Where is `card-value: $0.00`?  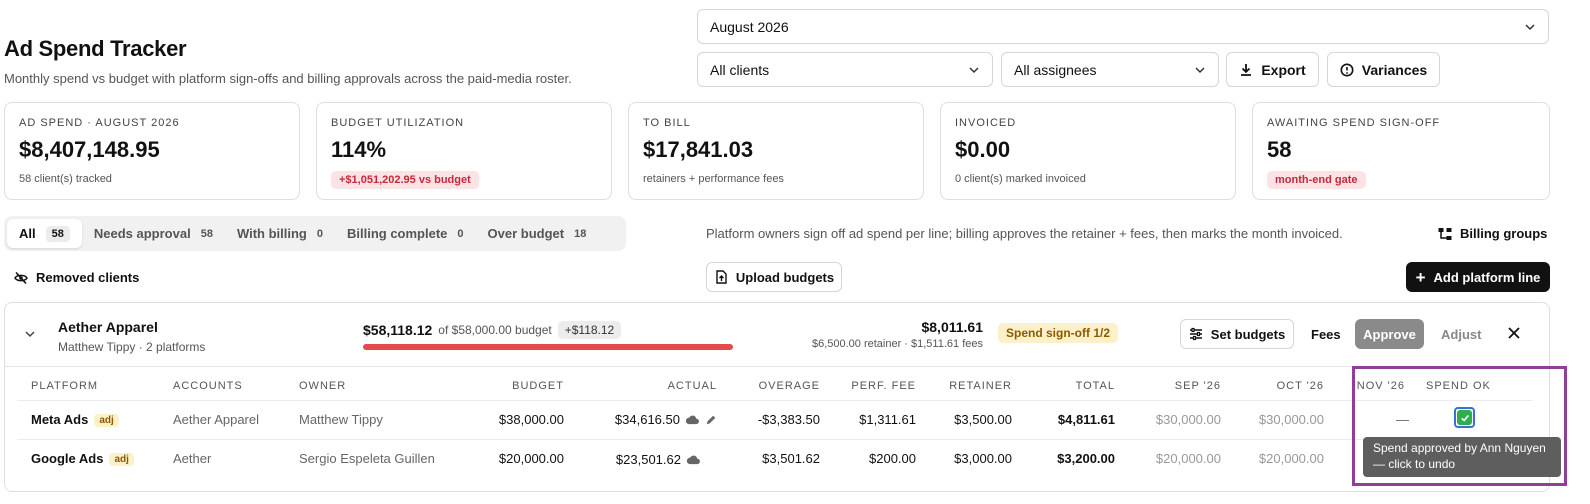 card-value: $0.00 is located at coordinates (983, 149).